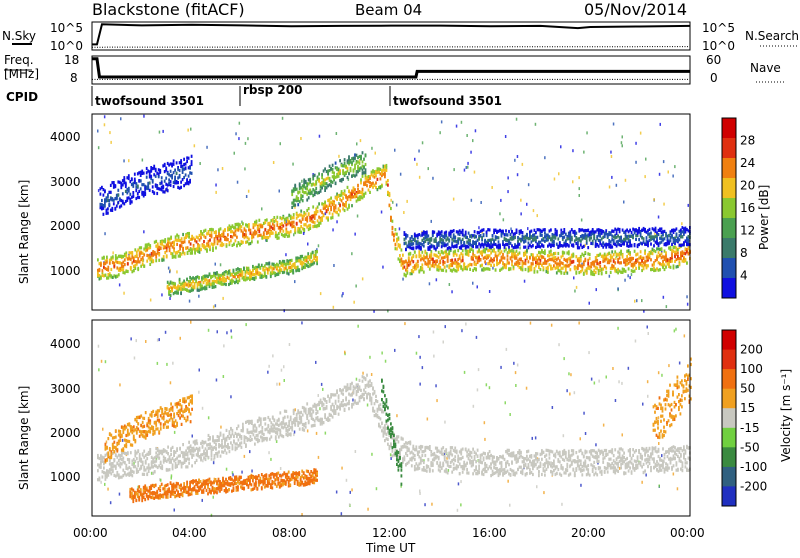  Describe the element at coordinates (216, 286) in the screenshot. I see `band-1-cell` at that location.